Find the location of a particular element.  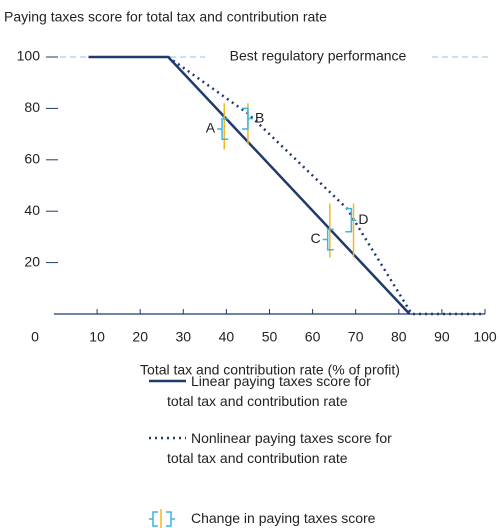

annotation-label: D is located at coordinates (363, 219).